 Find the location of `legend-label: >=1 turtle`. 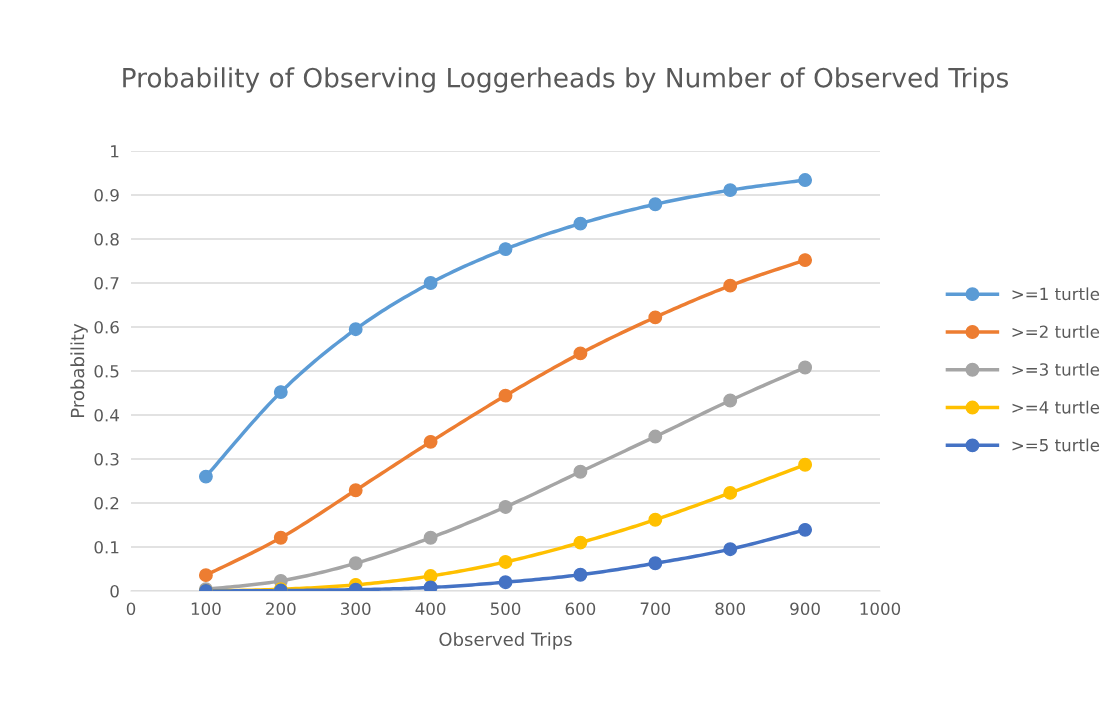

legend-label: >=1 turtle is located at coordinates (1056, 294).